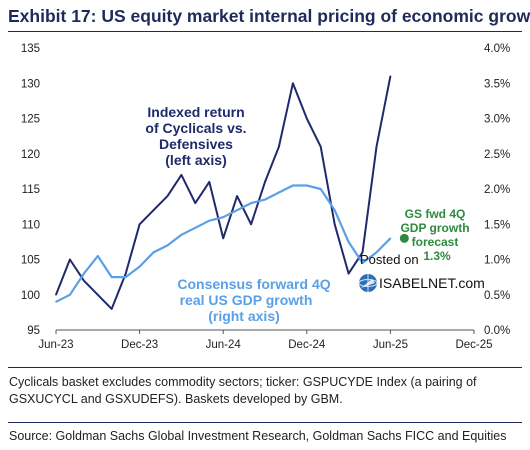 The width and height of the screenshot is (530, 450). I want to click on y-right-tick-label: 0.5%, so click(497, 296).